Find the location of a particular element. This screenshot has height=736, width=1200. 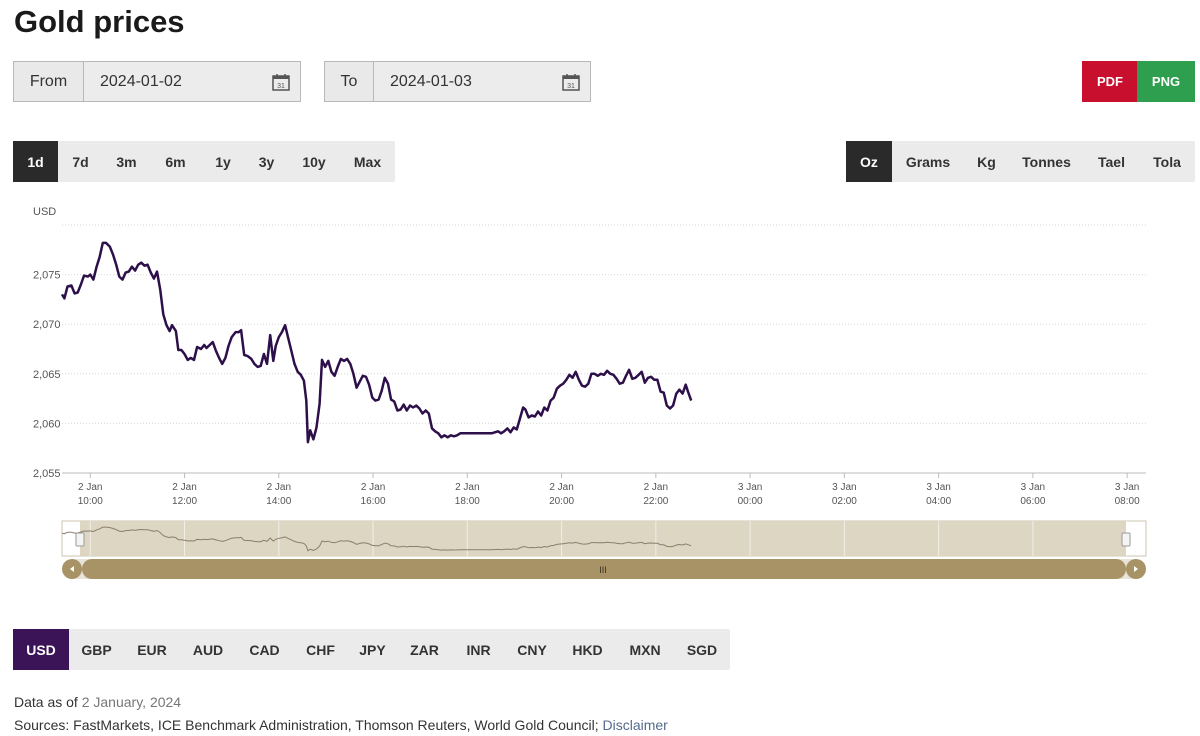

x-tick-label-time: 18:00 is located at coordinates (467, 501).